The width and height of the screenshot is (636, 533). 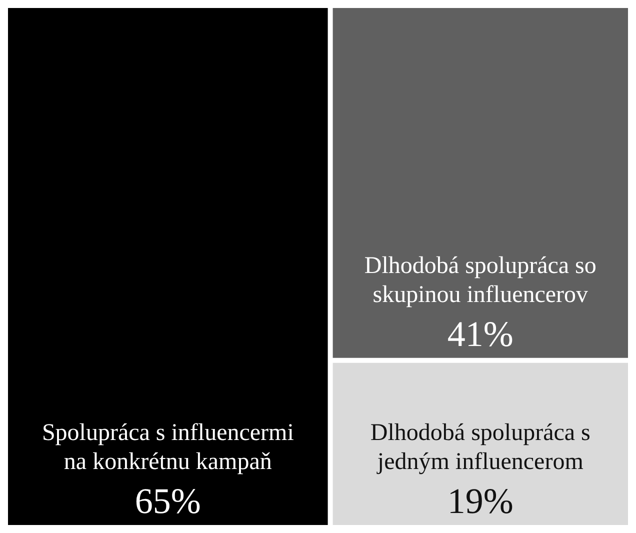 I want to click on data-label: 41%, so click(x=480, y=334).